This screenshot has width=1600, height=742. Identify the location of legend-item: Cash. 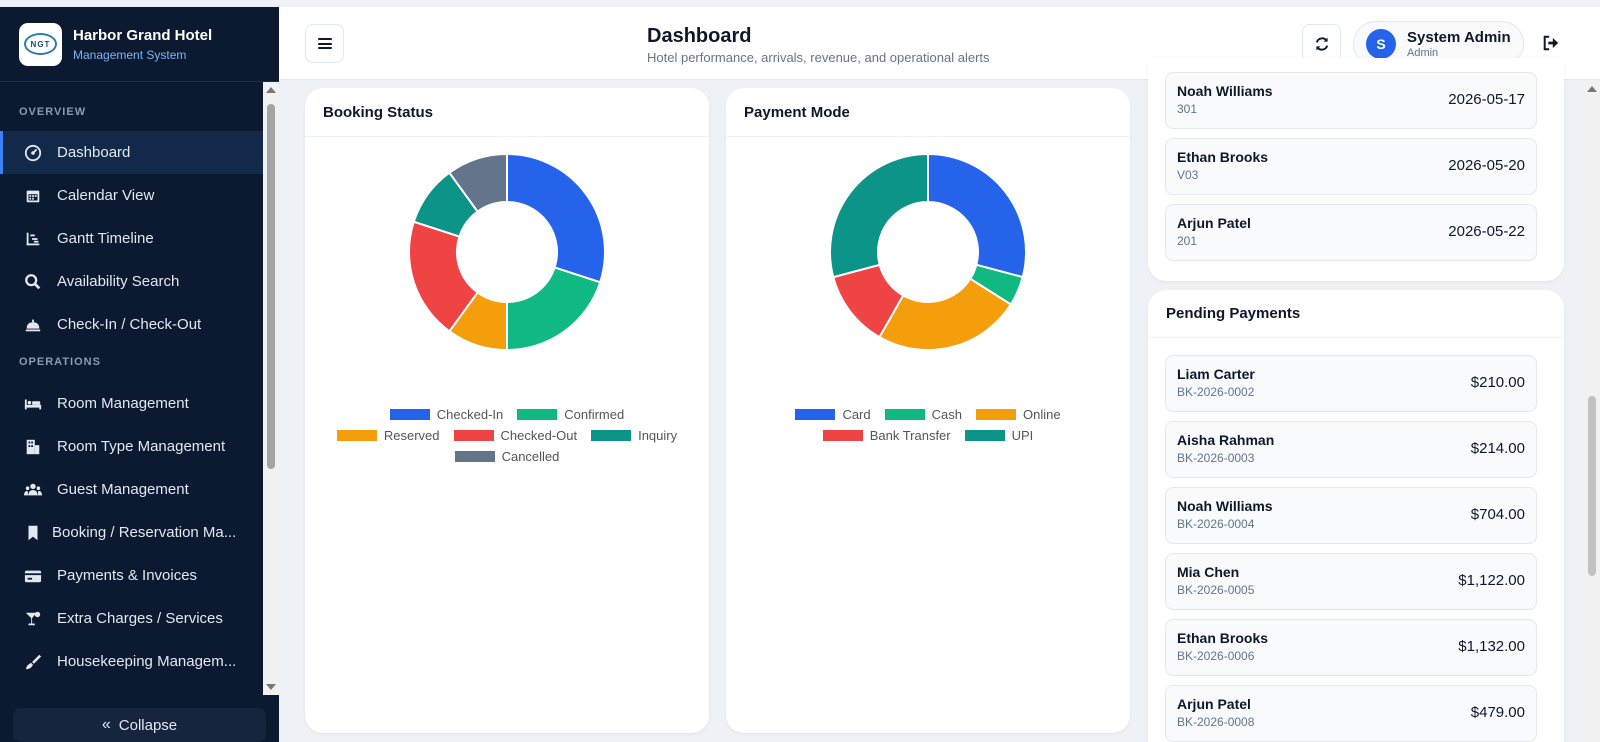
(923, 414).